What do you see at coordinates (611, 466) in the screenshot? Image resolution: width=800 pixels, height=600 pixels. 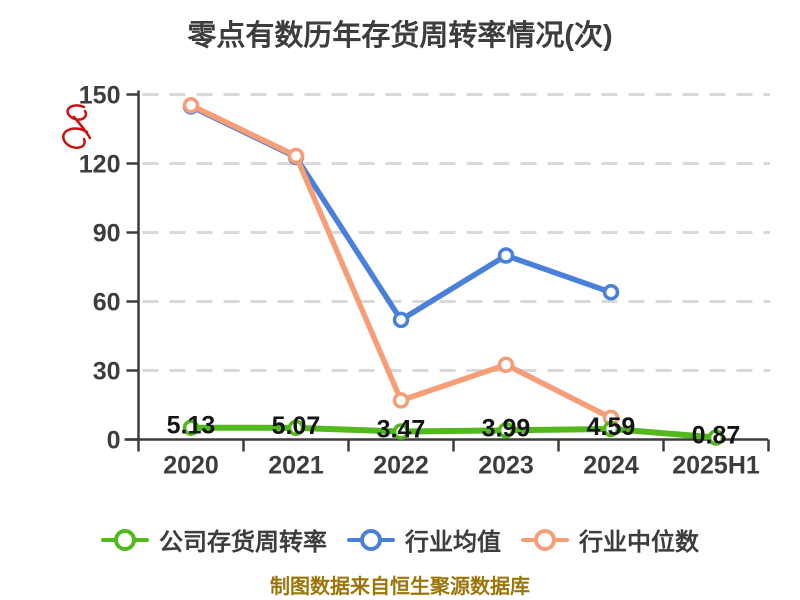 I see `x-tick-label: 2024` at bounding box center [611, 466].